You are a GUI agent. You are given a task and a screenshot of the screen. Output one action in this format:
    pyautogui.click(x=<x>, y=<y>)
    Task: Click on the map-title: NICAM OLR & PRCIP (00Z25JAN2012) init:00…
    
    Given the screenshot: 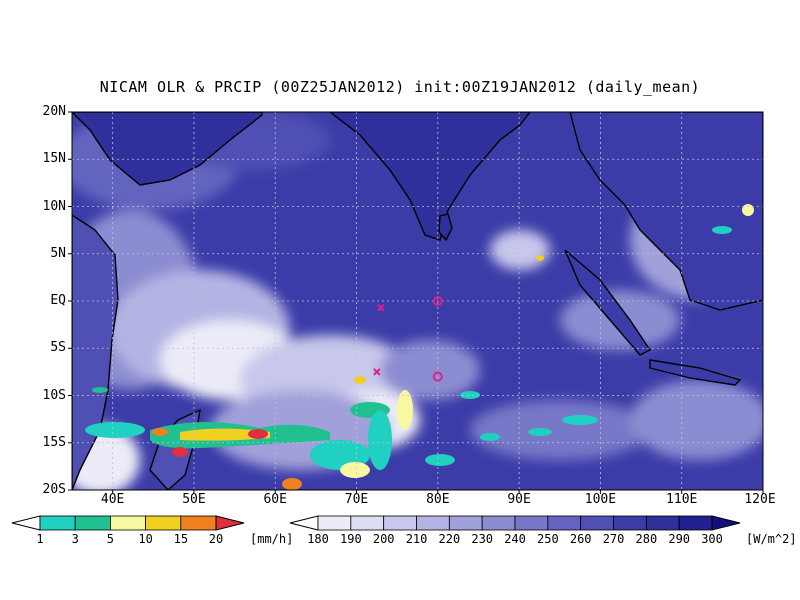 What is the action you would take?
    pyautogui.click(x=400, y=87)
    